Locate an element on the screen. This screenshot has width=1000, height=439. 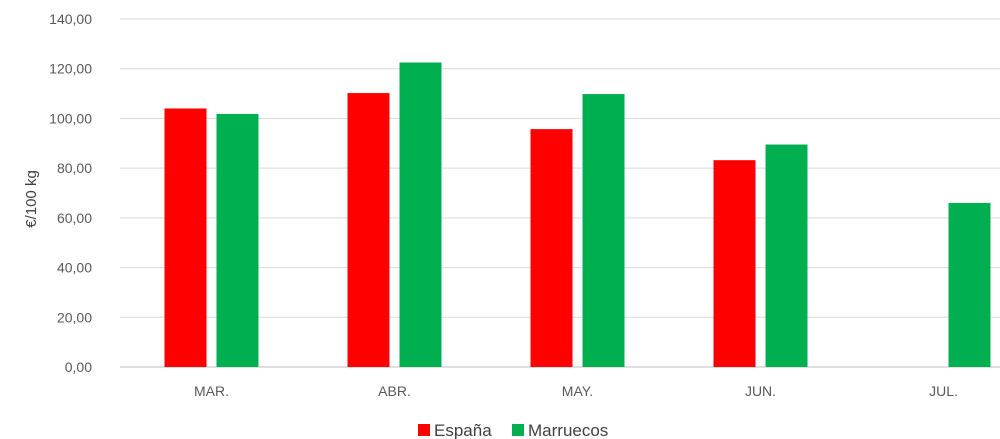
bar-marruecos-may is located at coordinates (603, 230).